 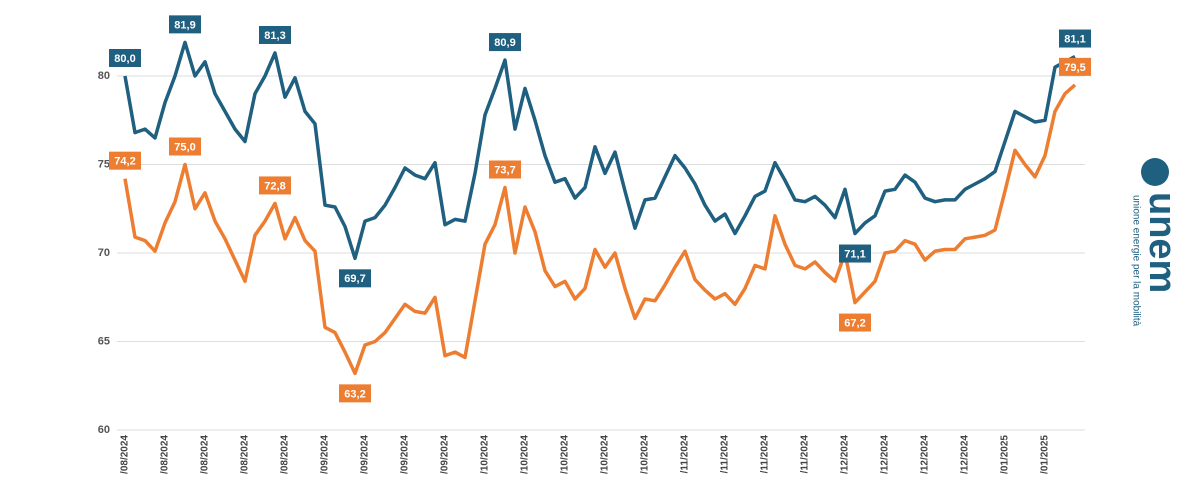 I want to click on value-label: 75,0, so click(x=185, y=146).